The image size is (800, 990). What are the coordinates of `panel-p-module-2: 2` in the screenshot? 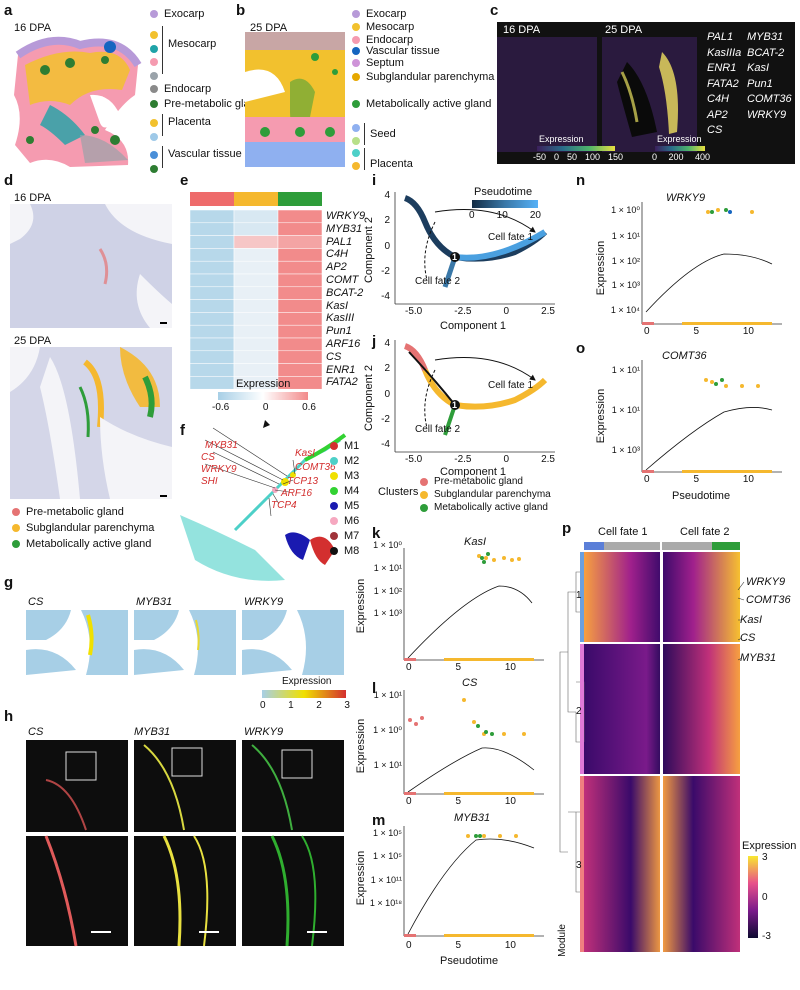 It's located at (579, 711).